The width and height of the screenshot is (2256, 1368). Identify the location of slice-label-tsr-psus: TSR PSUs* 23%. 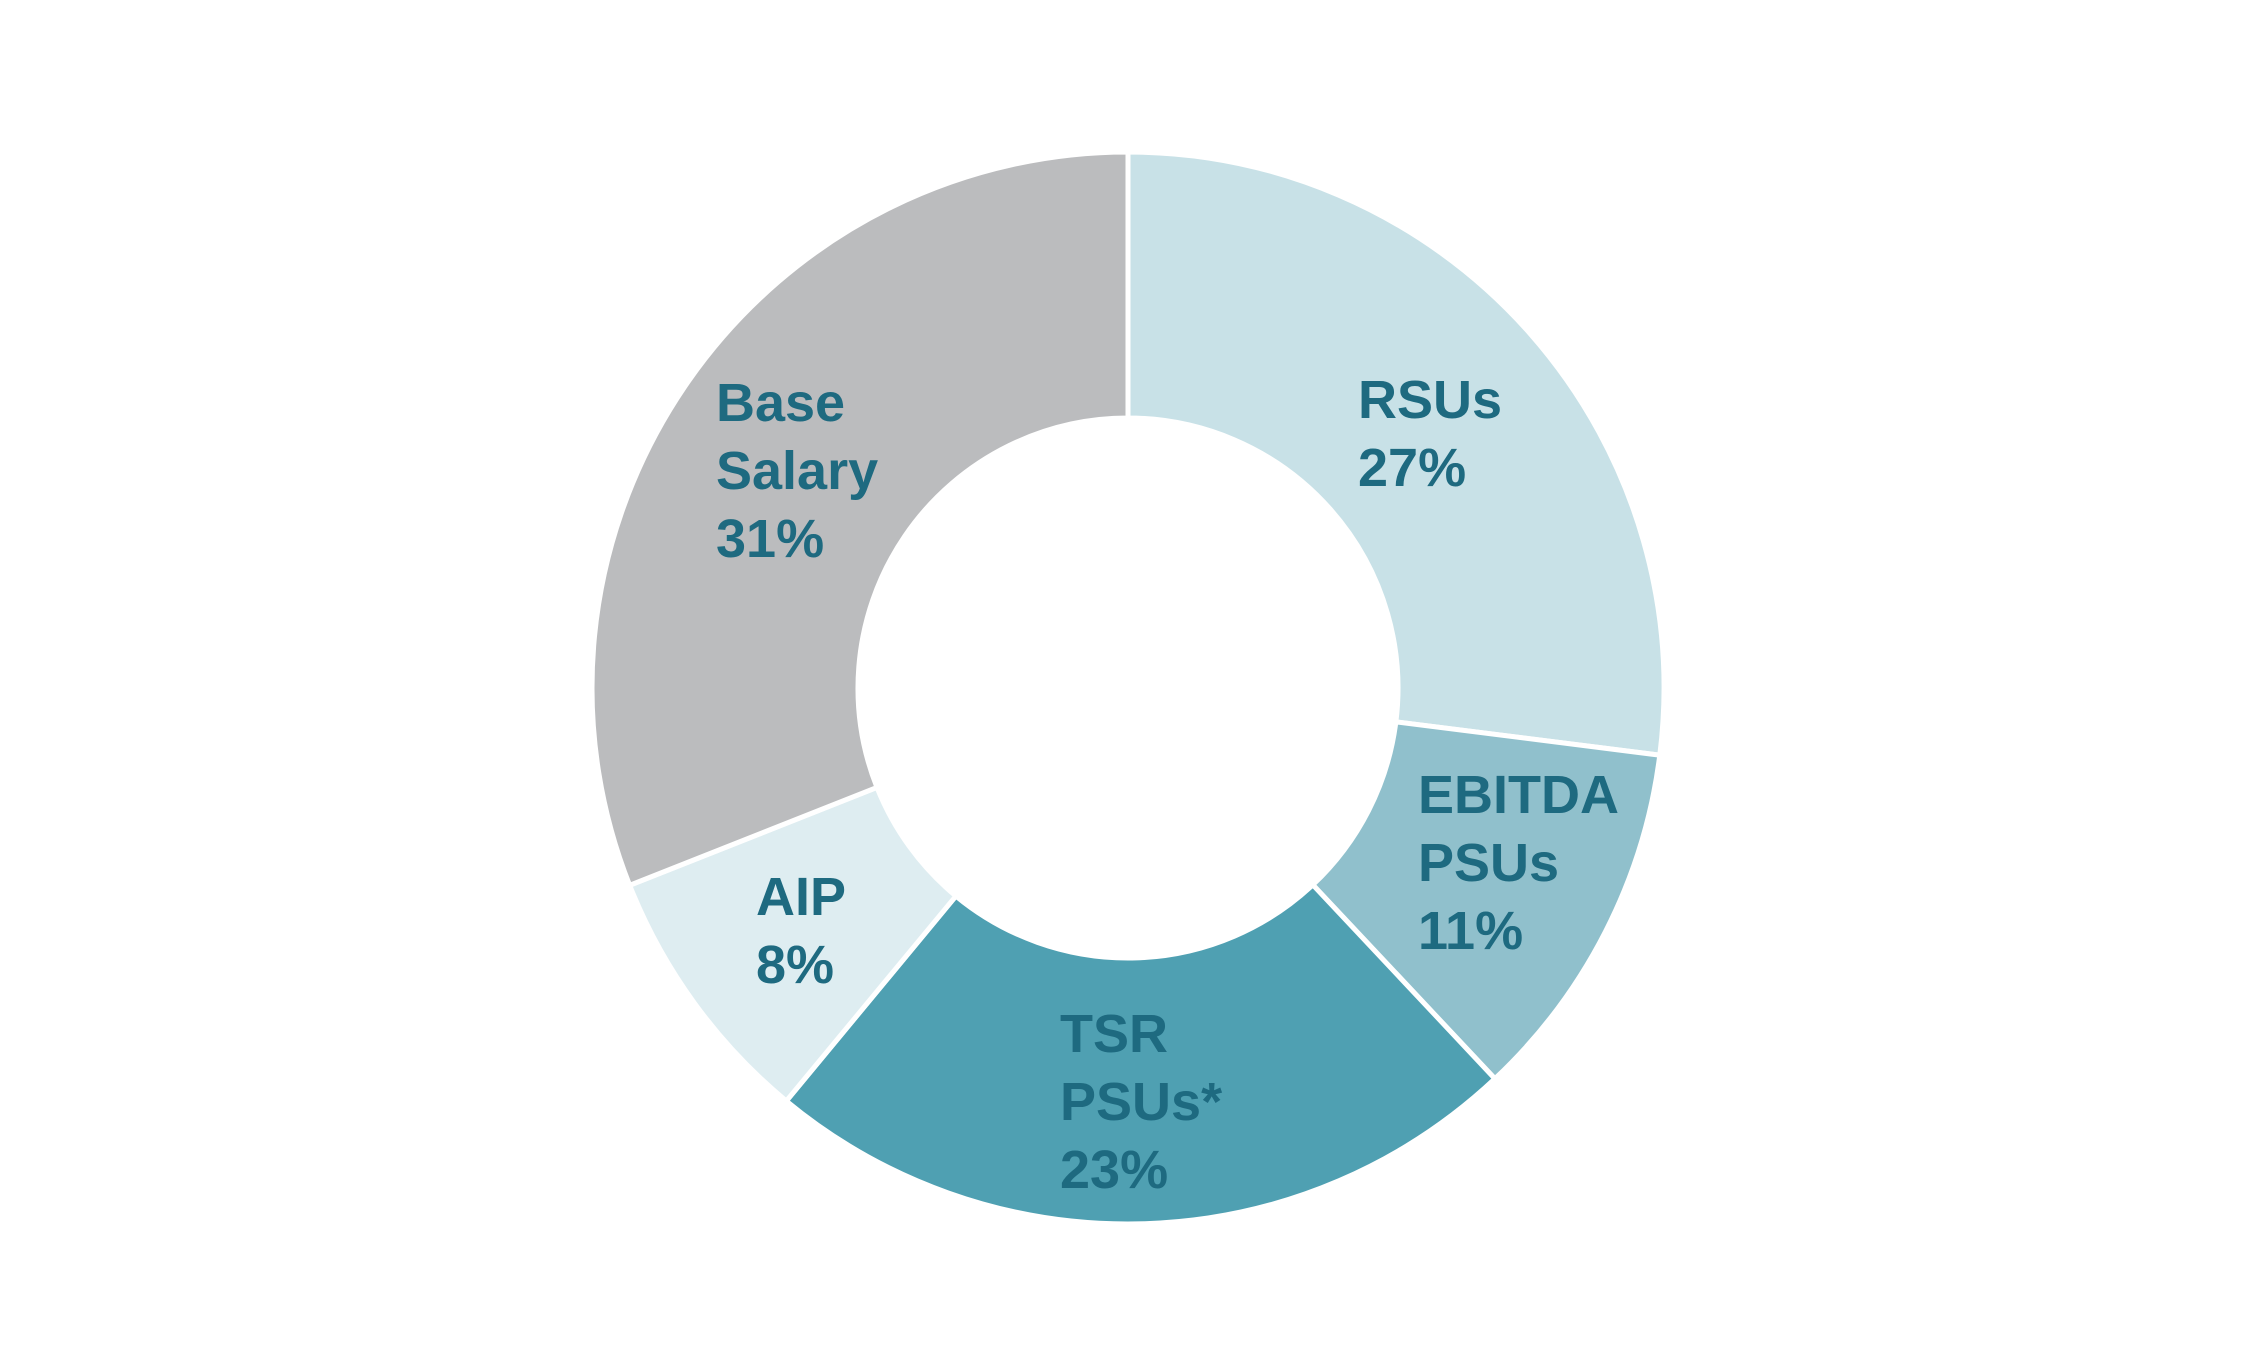
(1141, 1102).